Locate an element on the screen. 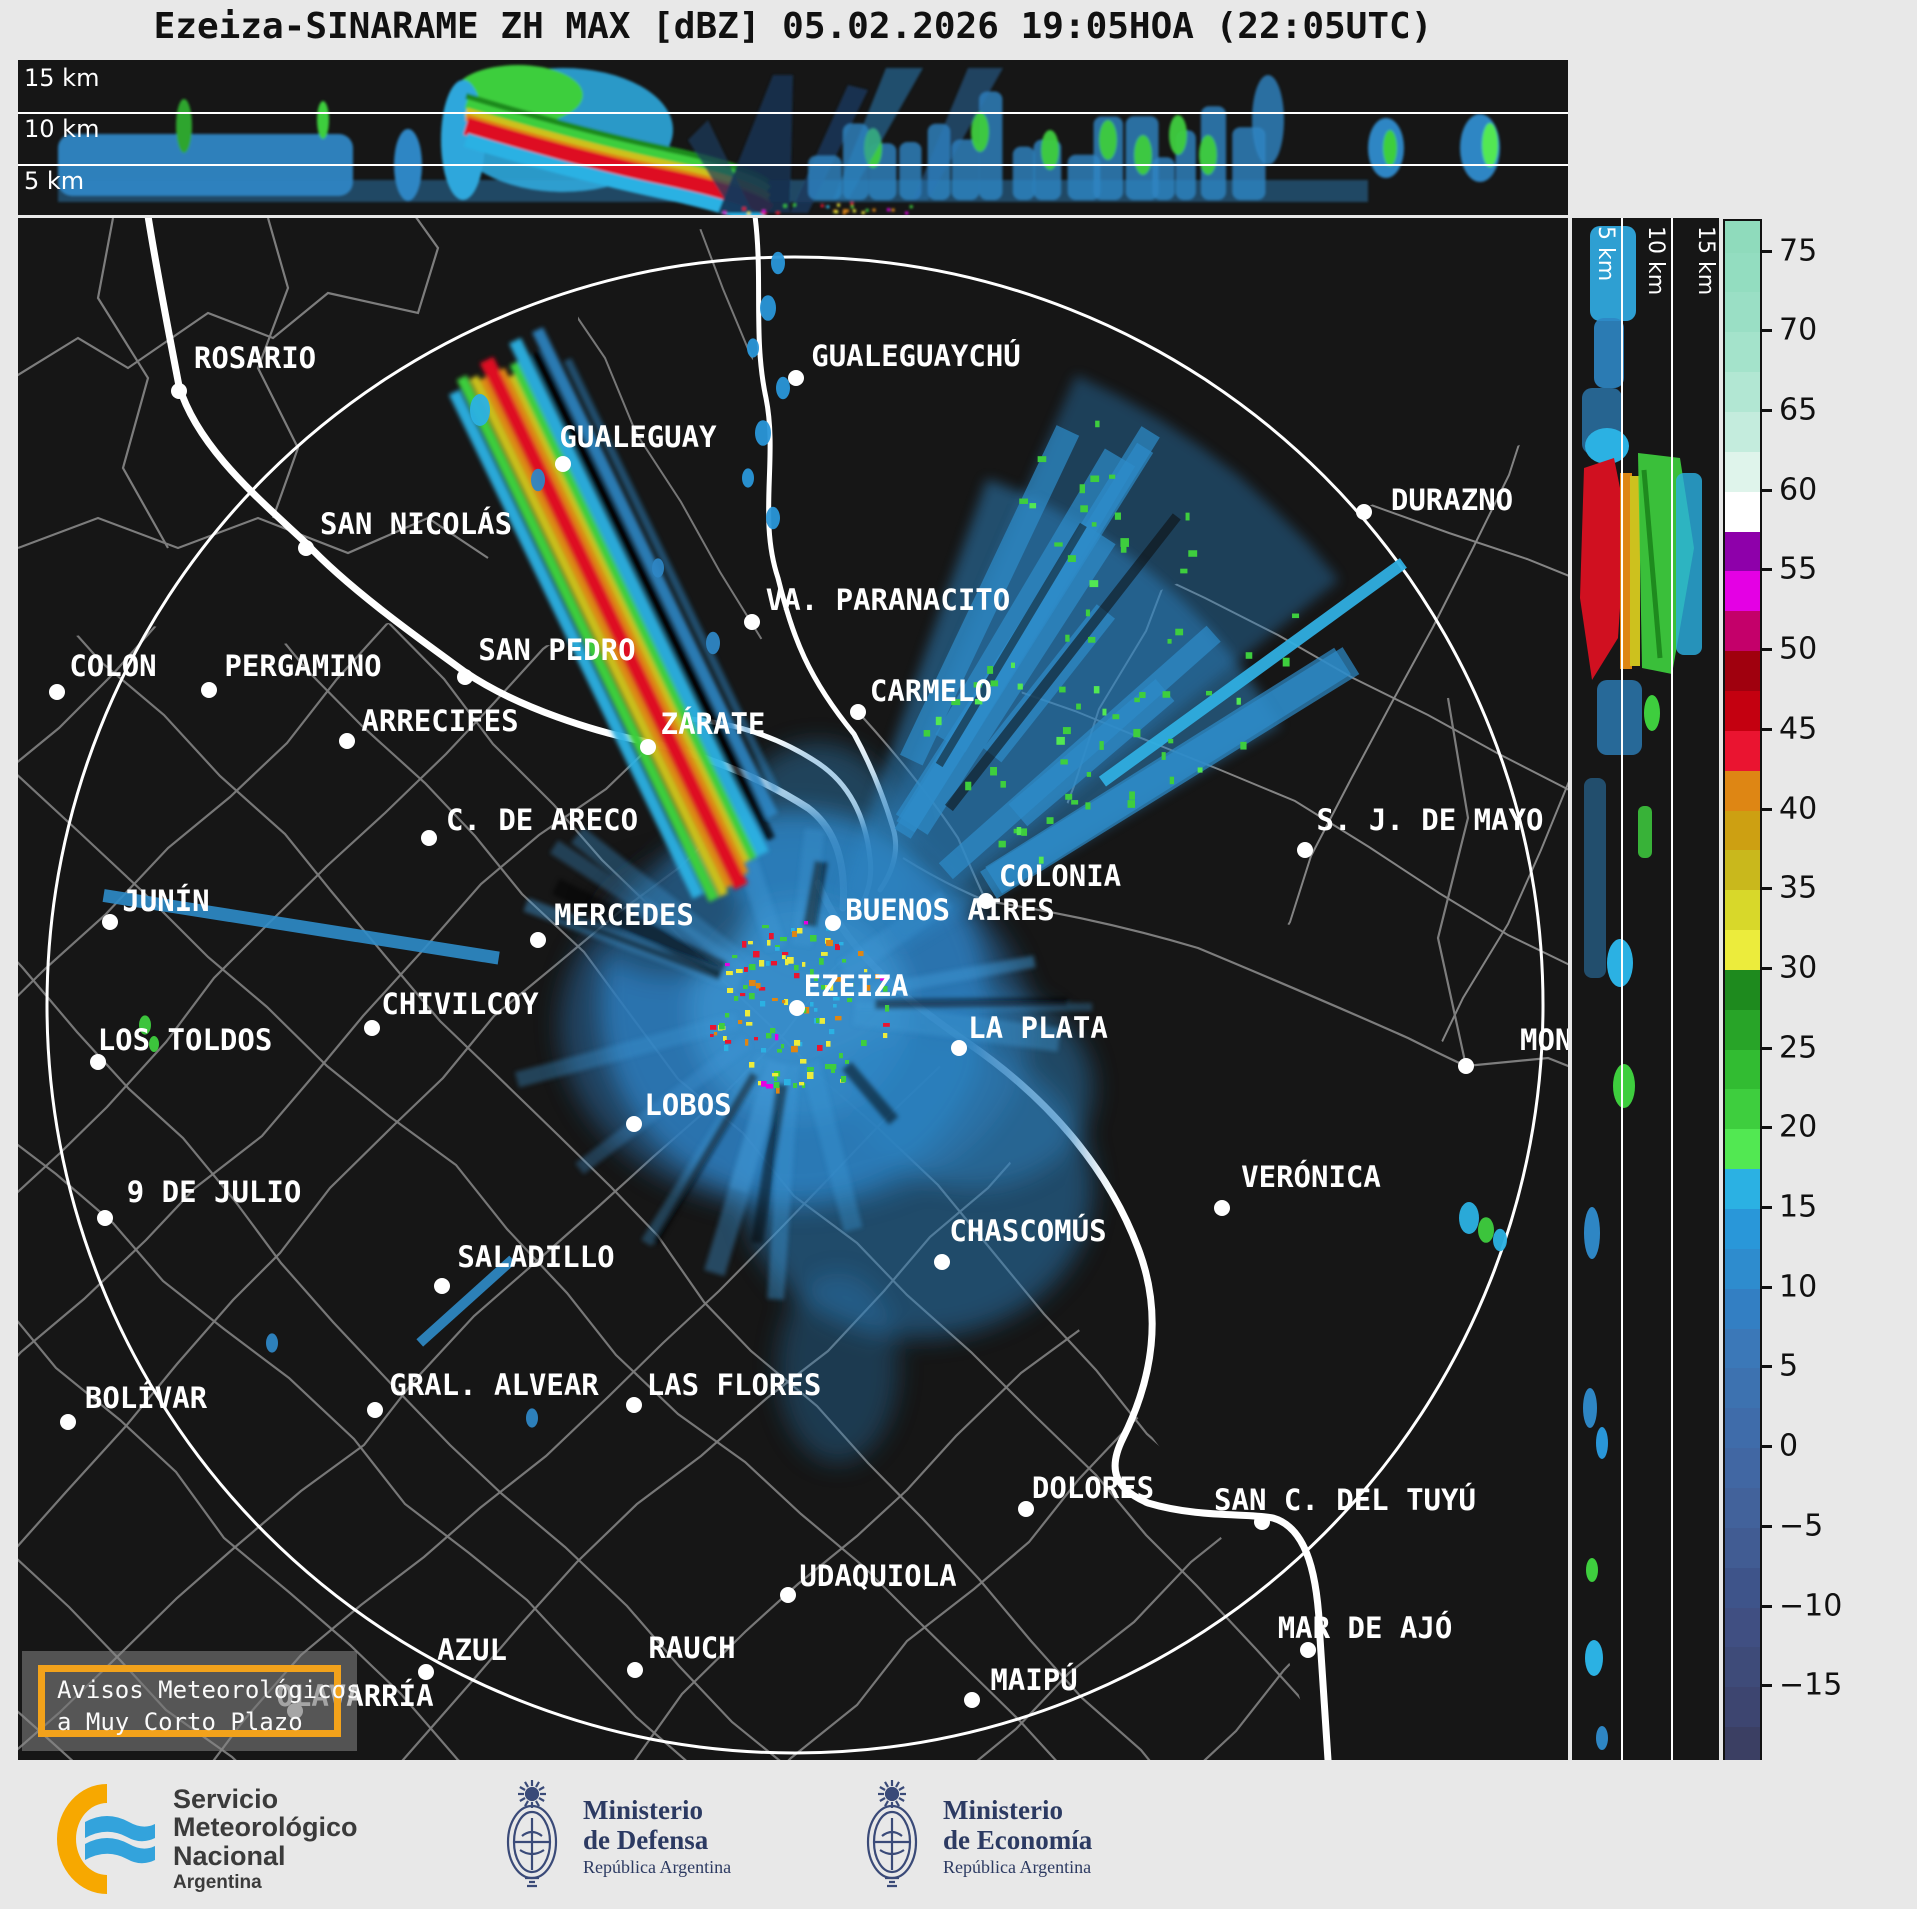 The width and height of the screenshot is (1917, 1909). short-term-warnings-box: Avisos Meteorológicos a Muy Corto Plazo is located at coordinates (199, 1701).